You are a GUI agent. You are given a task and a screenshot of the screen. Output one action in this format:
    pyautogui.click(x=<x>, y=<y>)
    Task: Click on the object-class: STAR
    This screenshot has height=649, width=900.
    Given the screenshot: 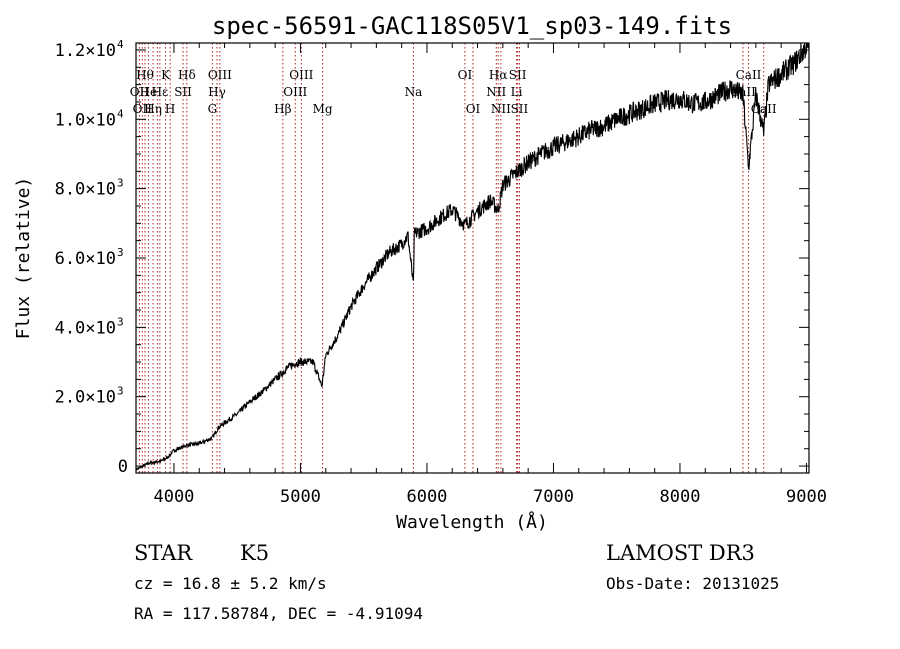 What is the action you would take?
    pyautogui.click(x=163, y=553)
    